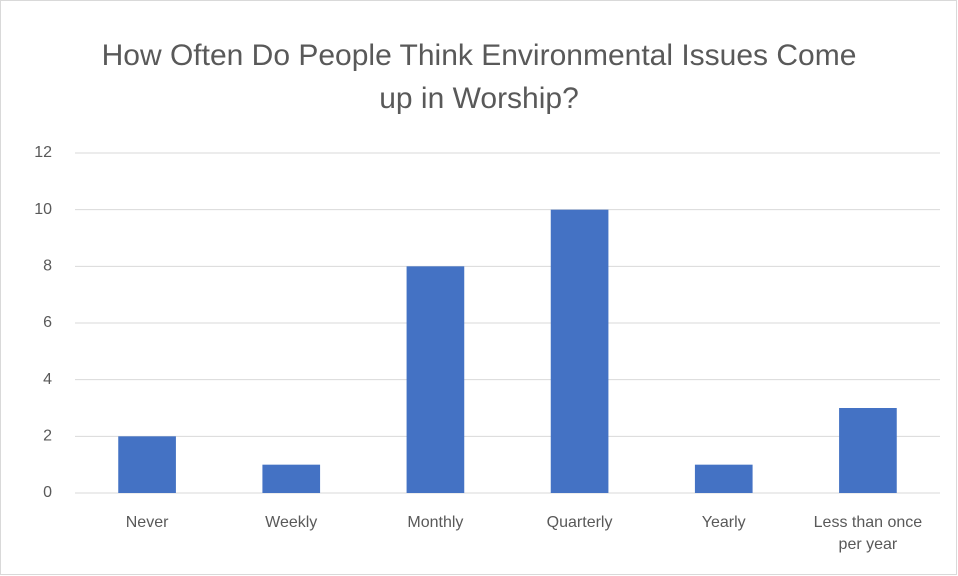 This screenshot has width=958, height=576. Describe the element at coordinates (43, 209) in the screenshot. I see `y-tick-label: 10` at that location.